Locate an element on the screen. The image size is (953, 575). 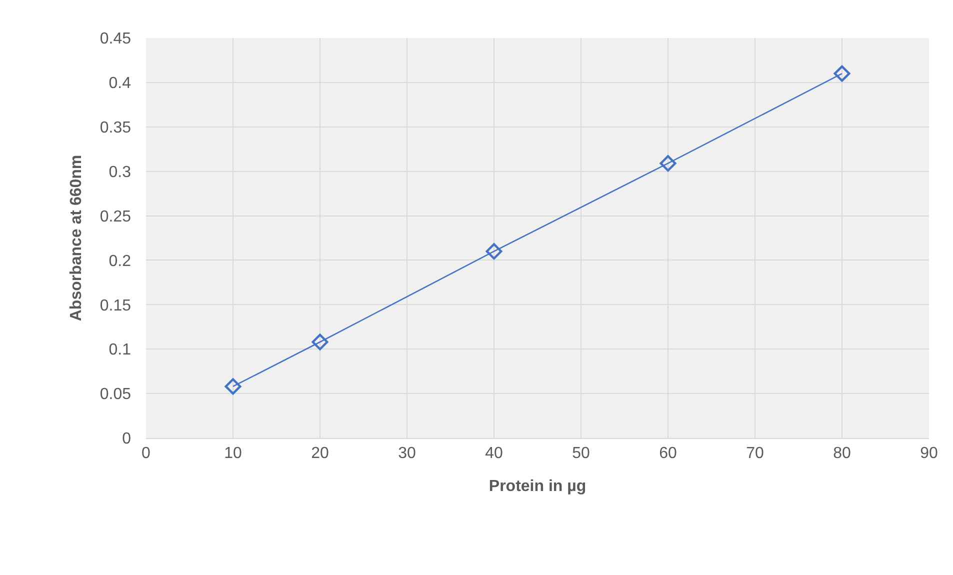
x-tick-label: 50 is located at coordinates (581, 453).